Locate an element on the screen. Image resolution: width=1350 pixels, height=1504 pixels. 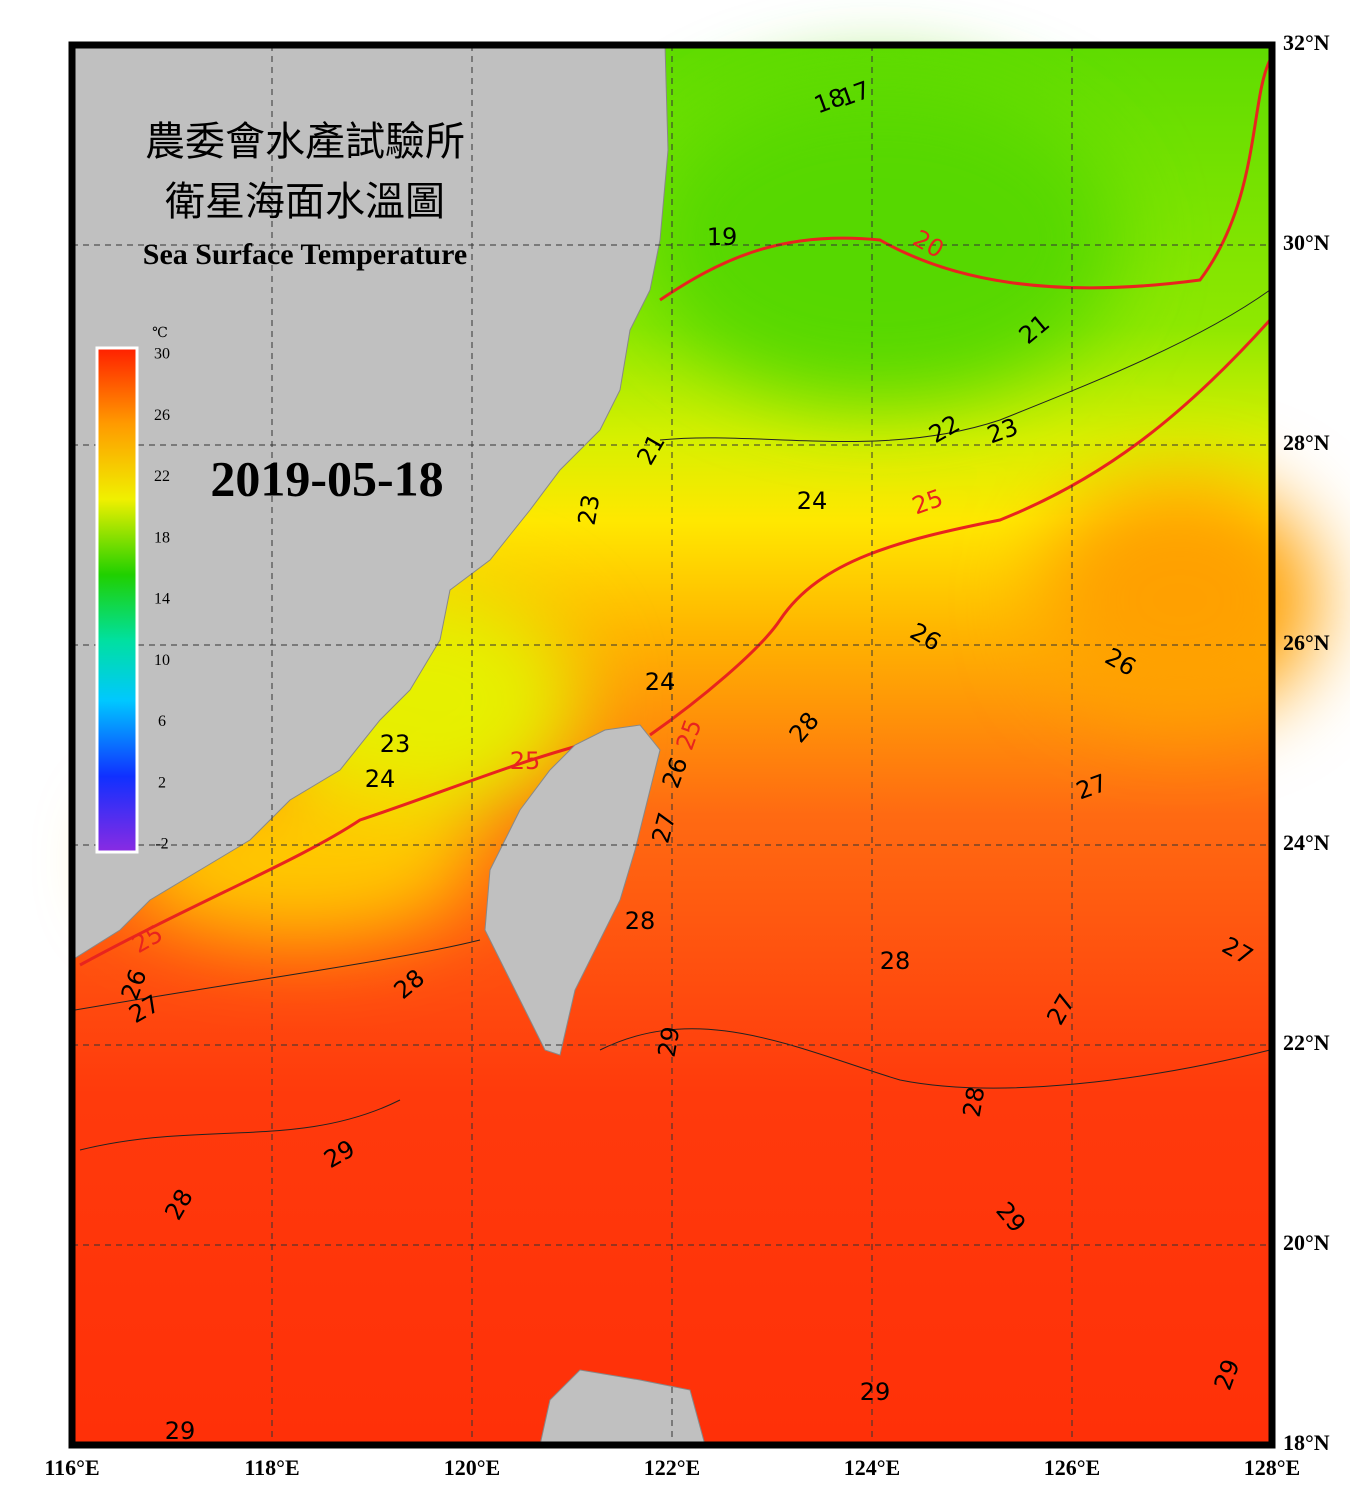
latitude-label: 32°N is located at coordinates (1306, 42).